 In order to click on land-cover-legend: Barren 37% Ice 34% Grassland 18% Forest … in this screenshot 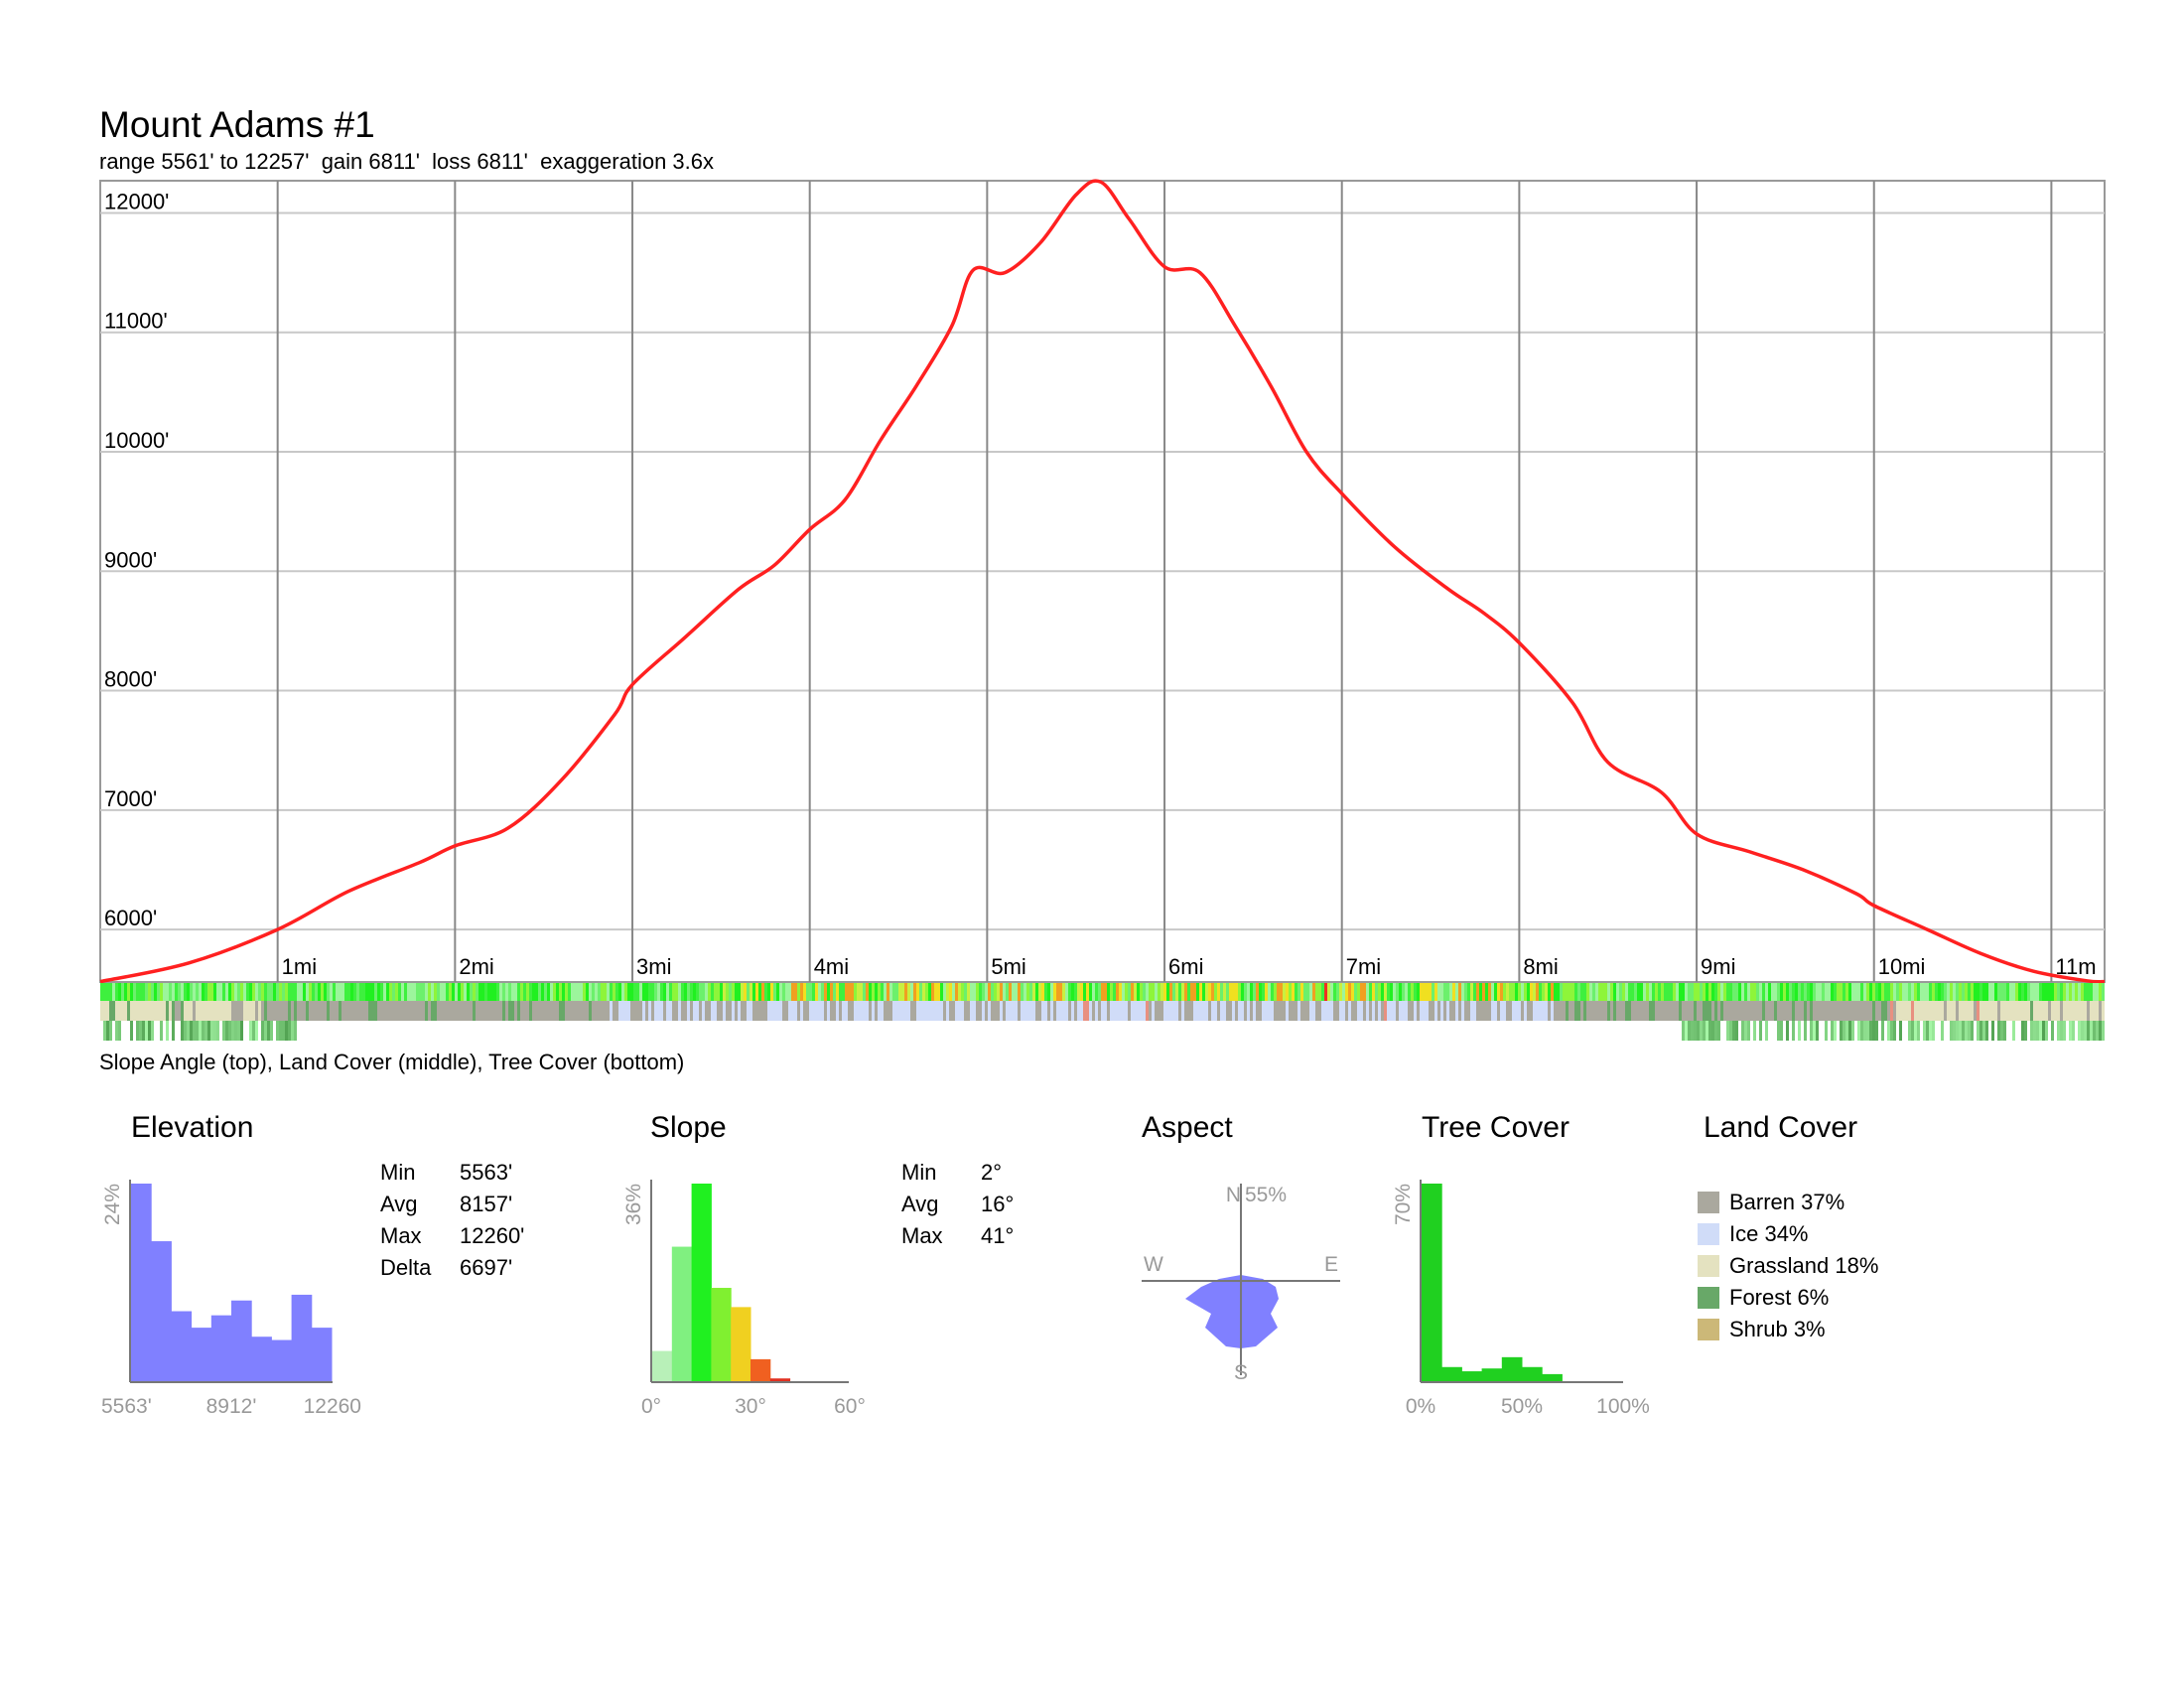, I will do `click(1788, 1266)`.